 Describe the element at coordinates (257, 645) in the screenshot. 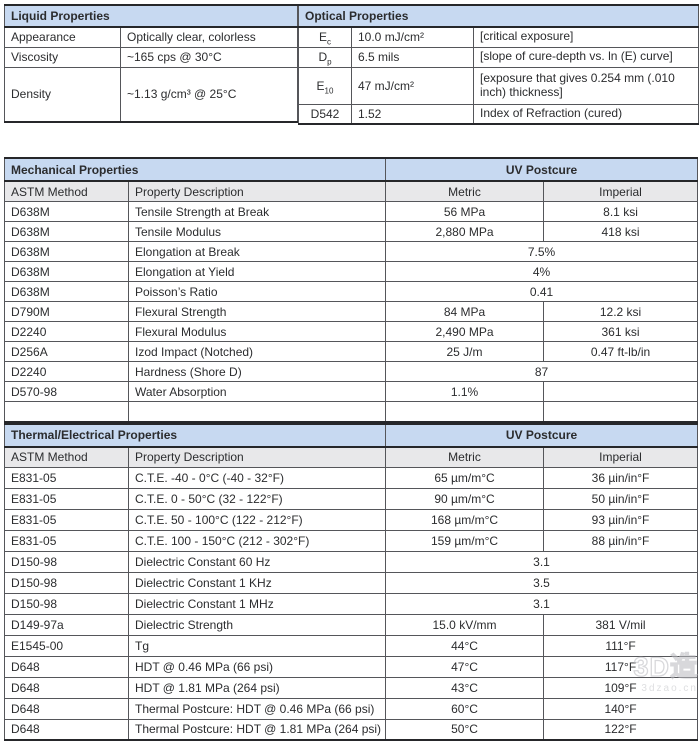

I see `property-description-cell: Tg` at that location.